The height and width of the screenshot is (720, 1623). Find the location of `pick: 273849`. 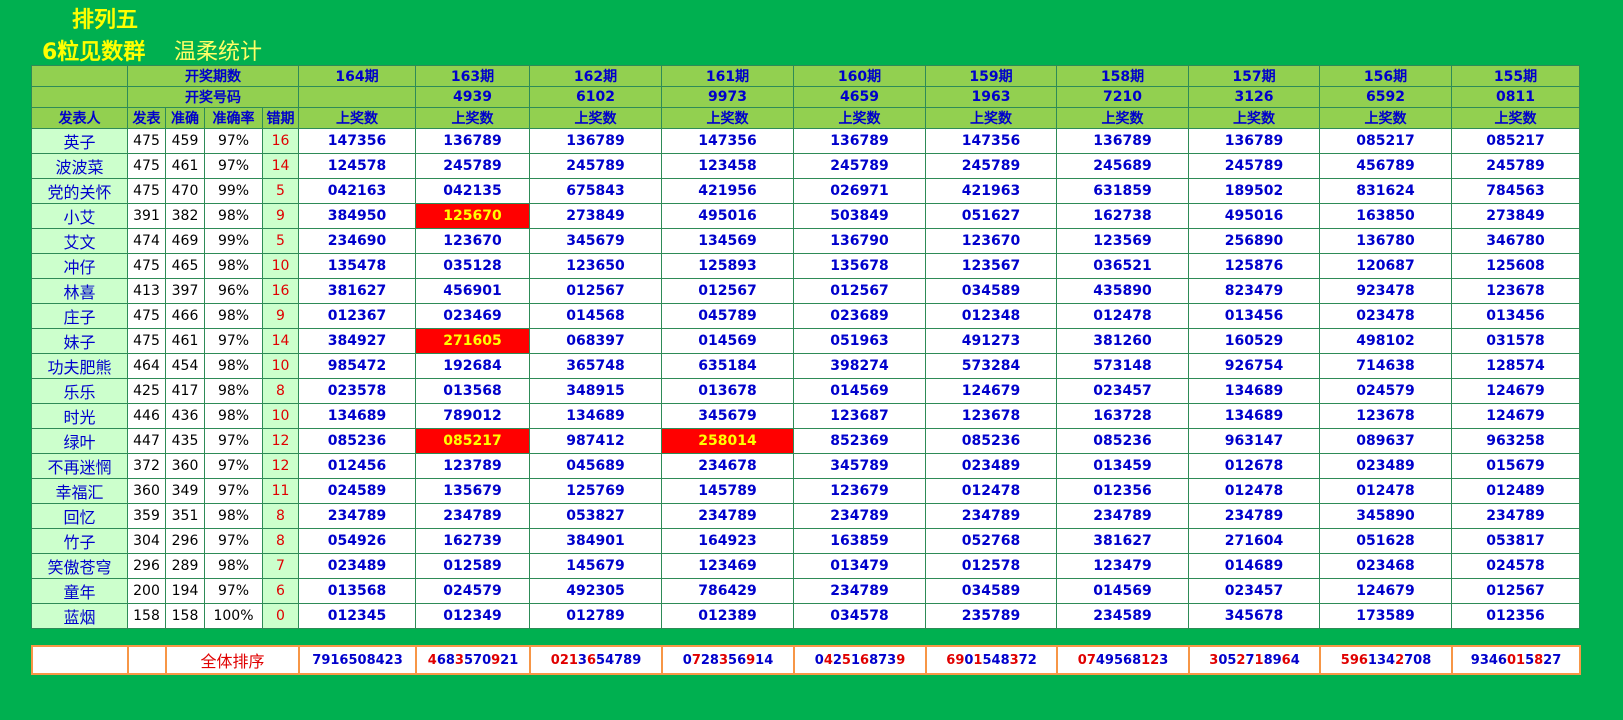

pick: 273849 is located at coordinates (595, 216).